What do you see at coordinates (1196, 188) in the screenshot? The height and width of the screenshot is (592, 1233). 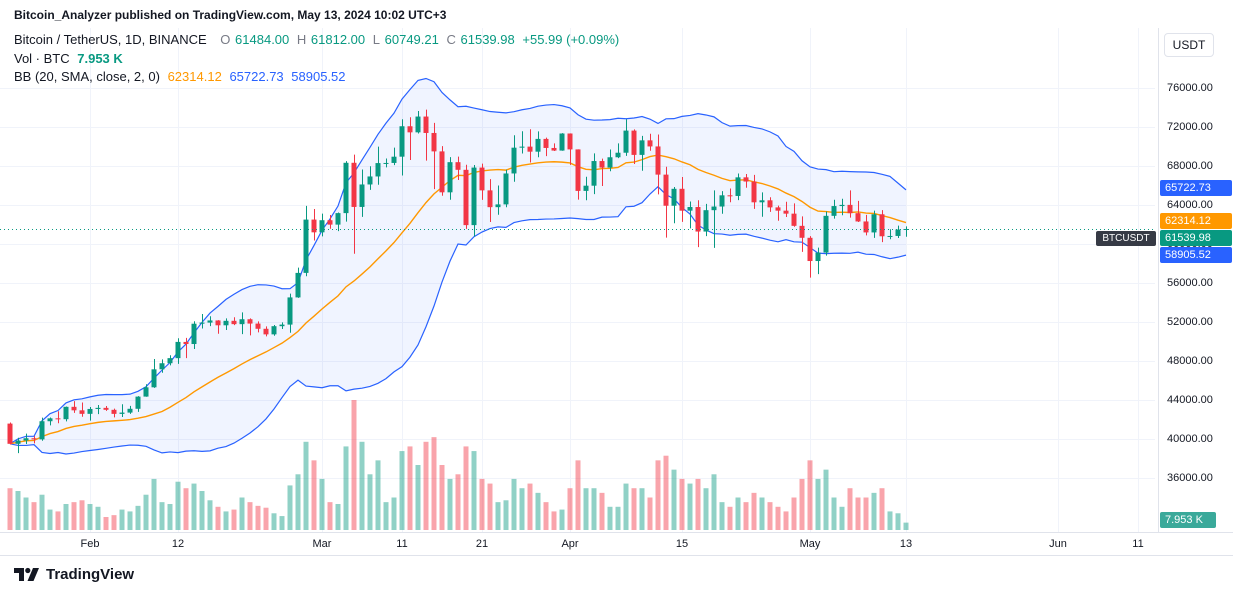 I see `price-badge-bb-upper: 65722.73` at bounding box center [1196, 188].